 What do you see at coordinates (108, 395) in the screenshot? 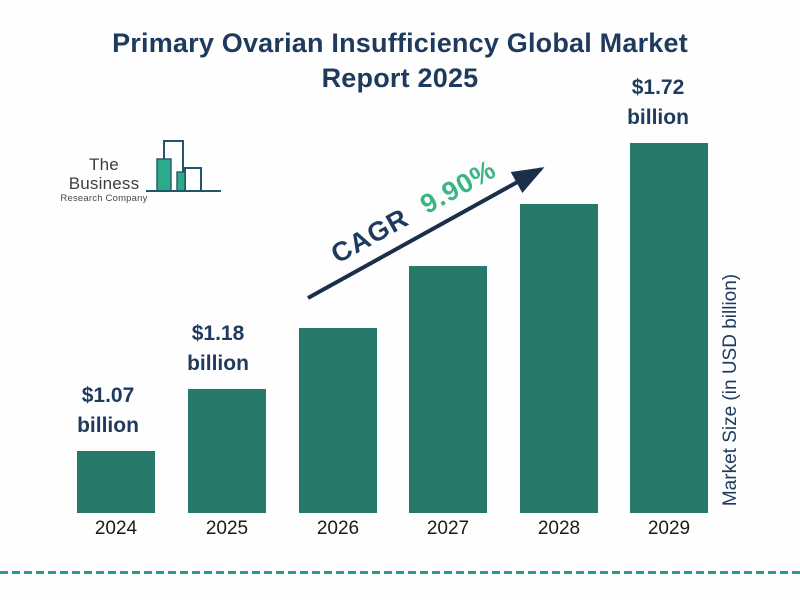
I see `value-amount: $1.07` at bounding box center [108, 395].